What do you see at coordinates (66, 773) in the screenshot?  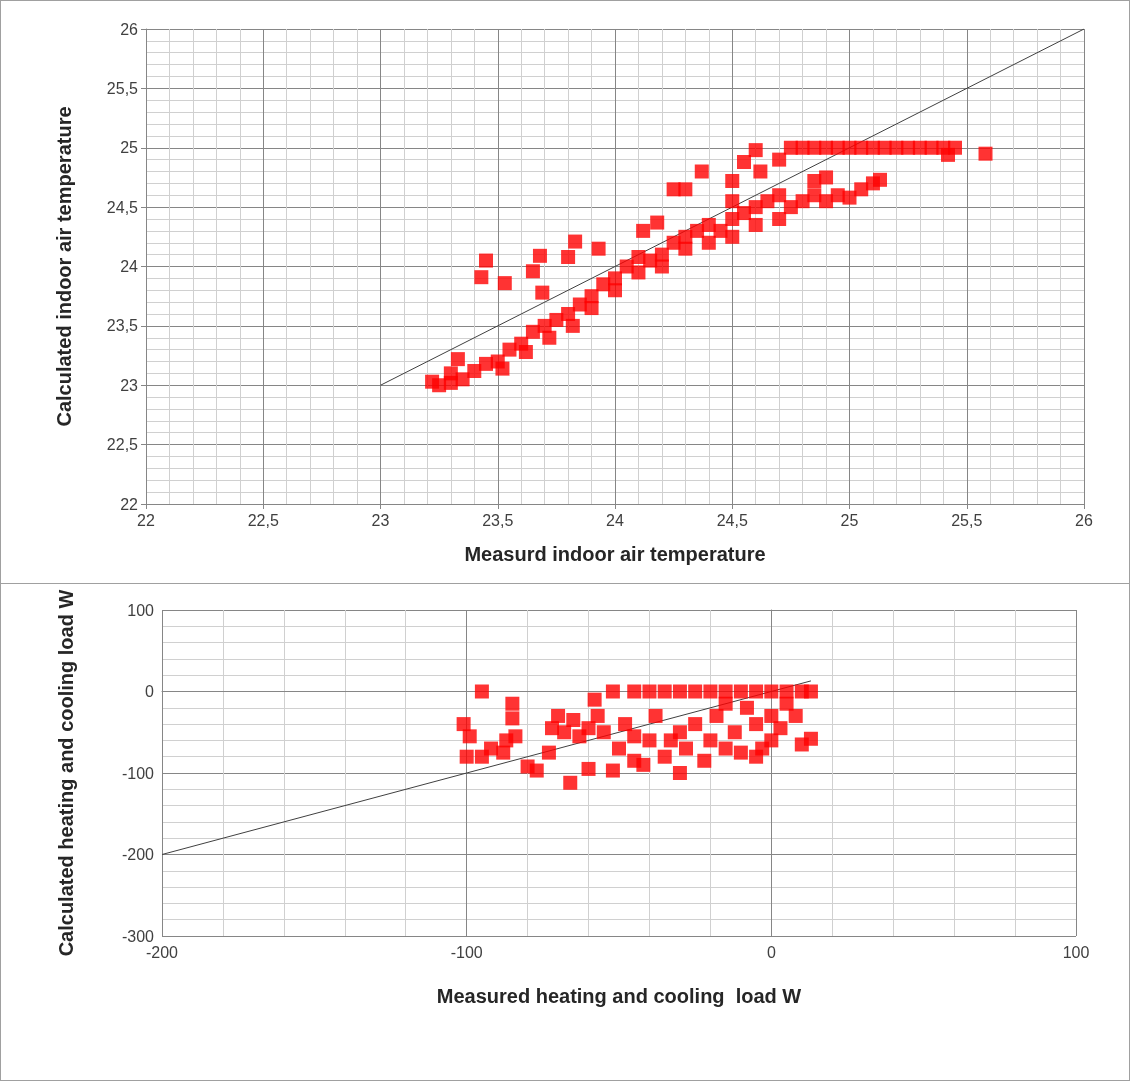 I see `y-axis-title: Calculated heating and cooling load W` at bounding box center [66, 773].